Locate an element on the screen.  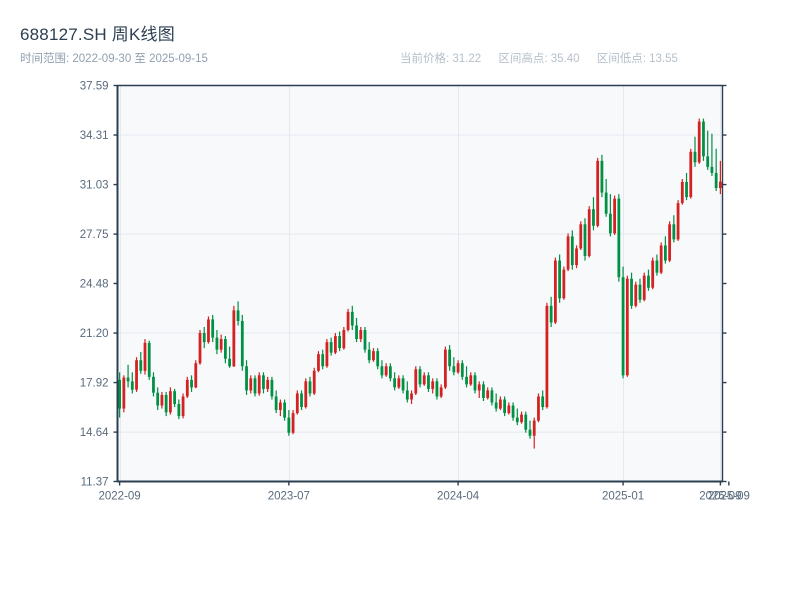
x-tick-label: 2025-09 is located at coordinates (729, 497).